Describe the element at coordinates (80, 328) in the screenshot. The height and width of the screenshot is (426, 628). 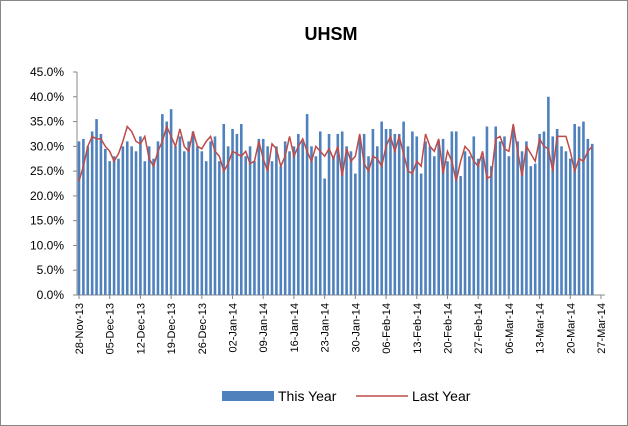
I see `x-tick-label: 28-Nov-13` at that location.